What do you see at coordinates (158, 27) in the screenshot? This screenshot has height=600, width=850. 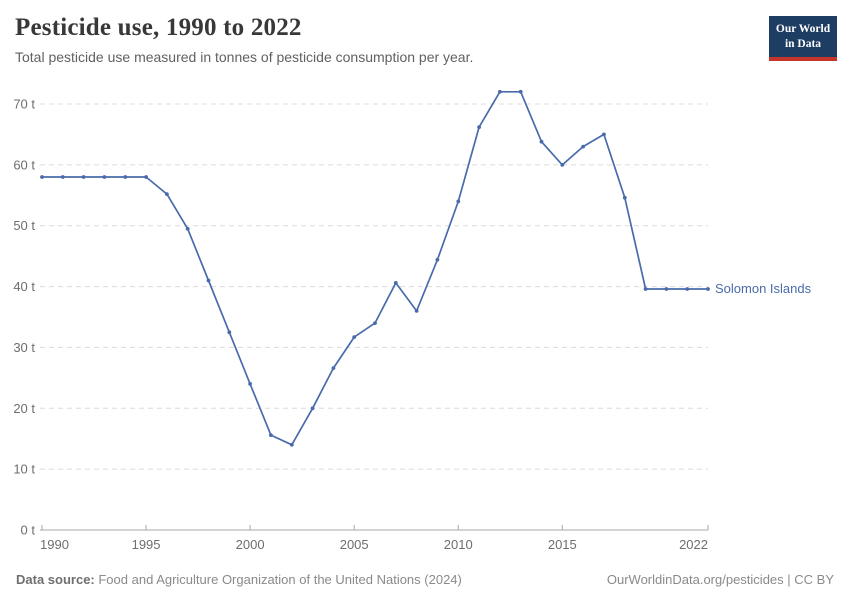 I see `page-title: Pesticide use, 1990 to 2022` at bounding box center [158, 27].